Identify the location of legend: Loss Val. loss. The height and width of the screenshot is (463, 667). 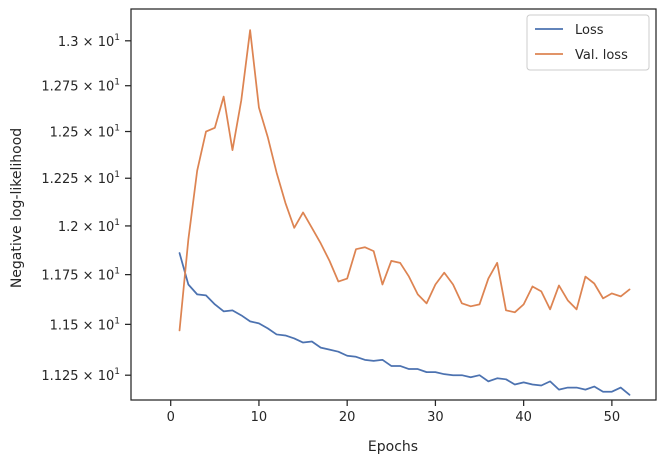
(588, 42).